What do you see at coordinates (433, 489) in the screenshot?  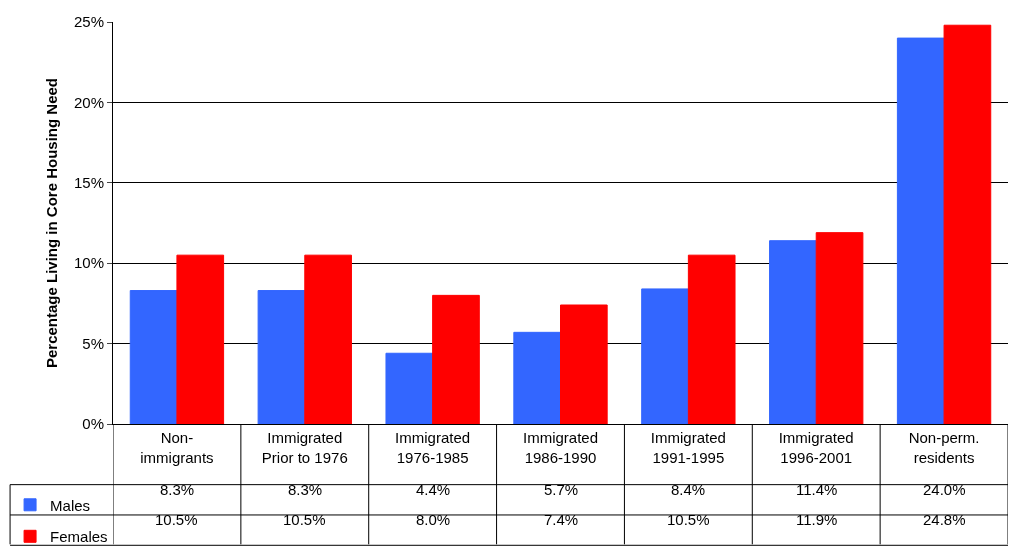 I see `data-label: 4.4%` at bounding box center [433, 489].